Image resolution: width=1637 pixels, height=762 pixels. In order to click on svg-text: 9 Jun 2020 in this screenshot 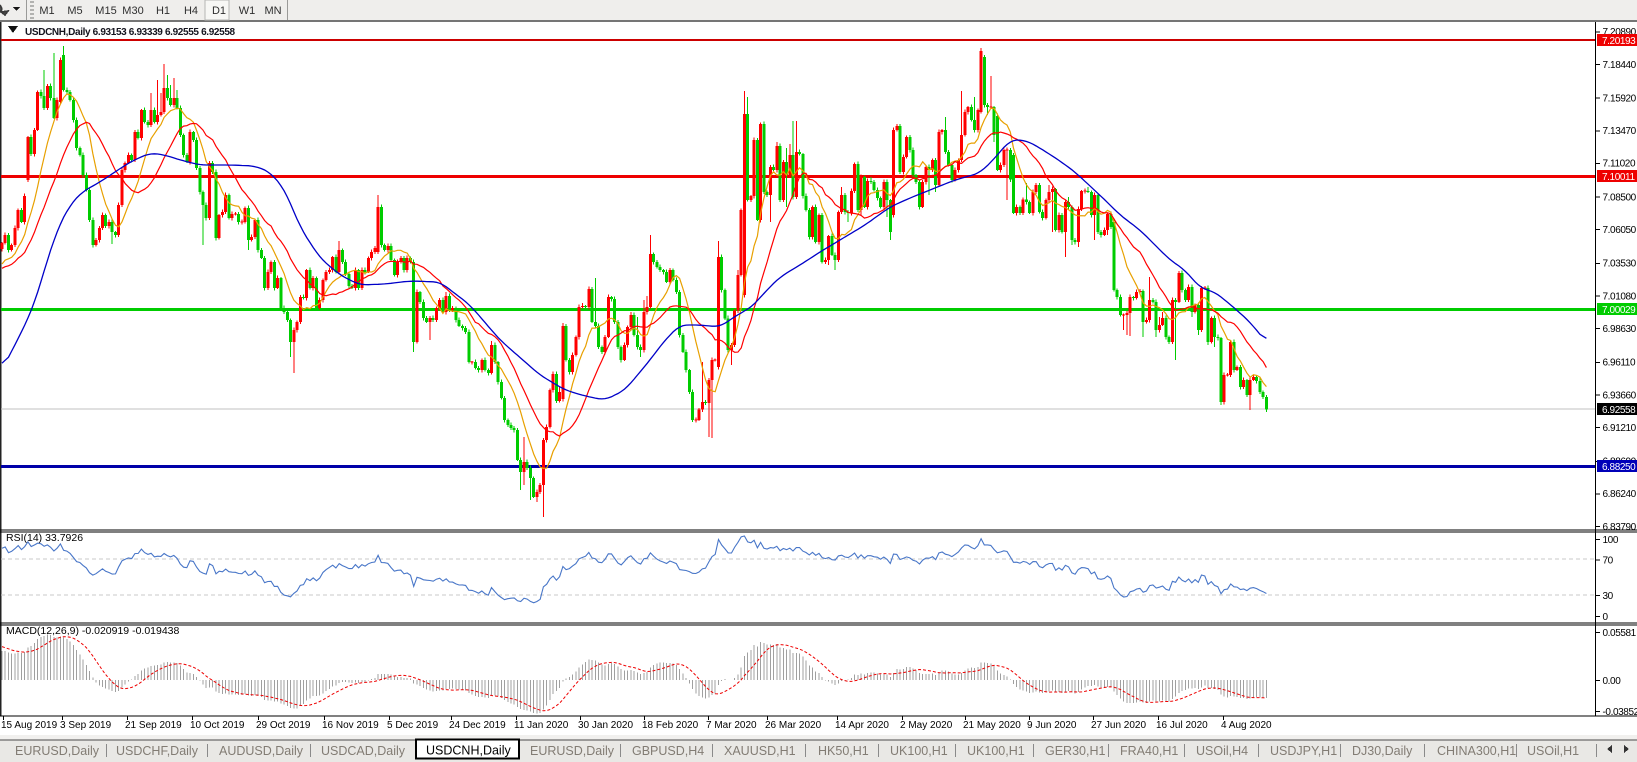, I will do `click(1052, 725)`.